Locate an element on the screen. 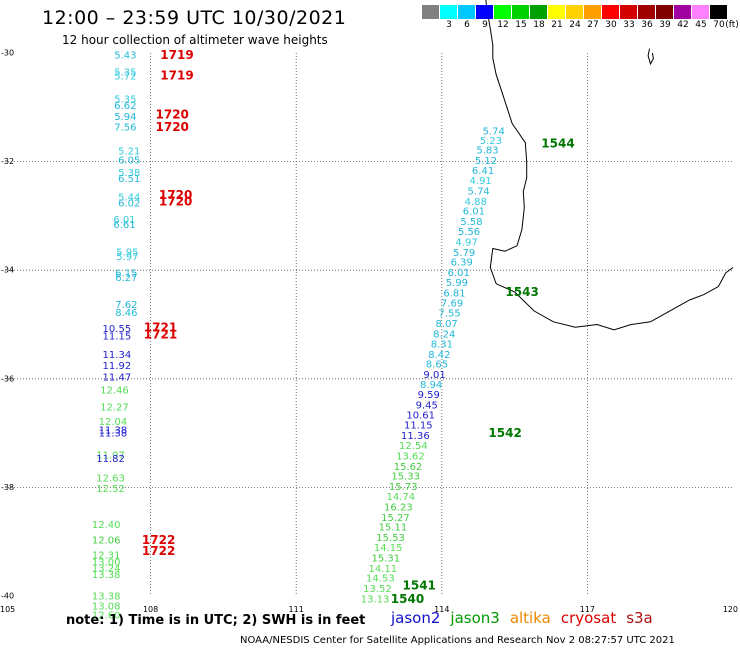 The height and width of the screenshot is (650, 740). legend-value-label: 70 is located at coordinates (719, 25).